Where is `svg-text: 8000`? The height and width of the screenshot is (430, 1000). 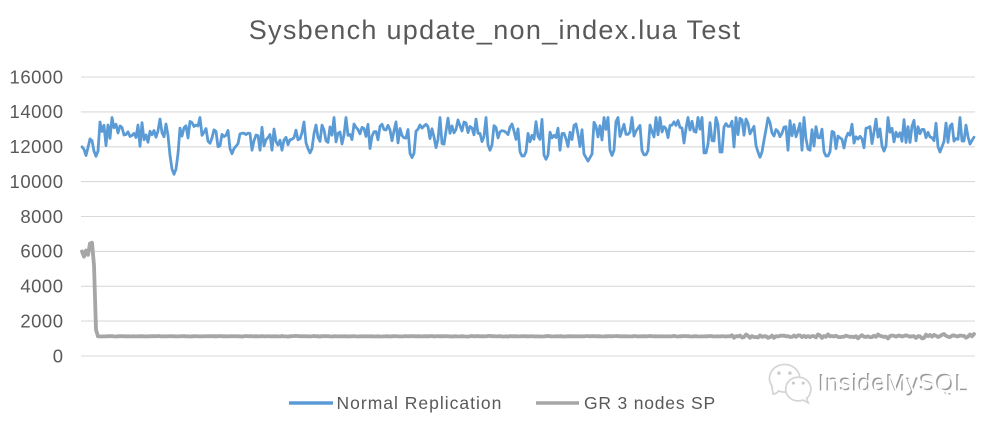
svg-text: 8000 is located at coordinates (41, 216).